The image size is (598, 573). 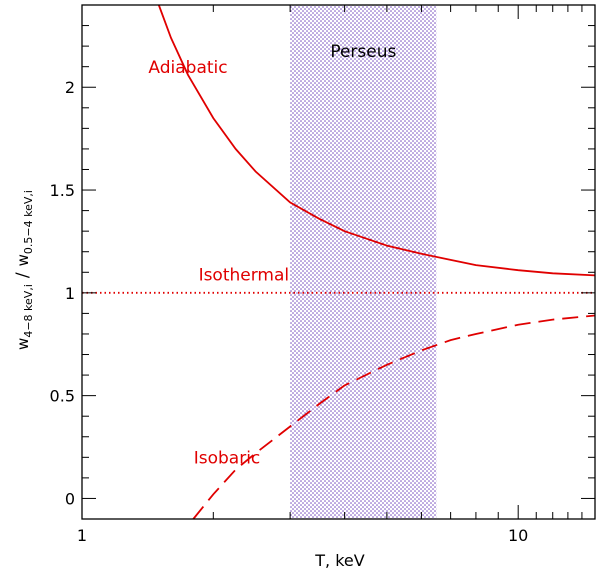 I want to click on series-isobaric-label: Isobaric, so click(x=227, y=458).